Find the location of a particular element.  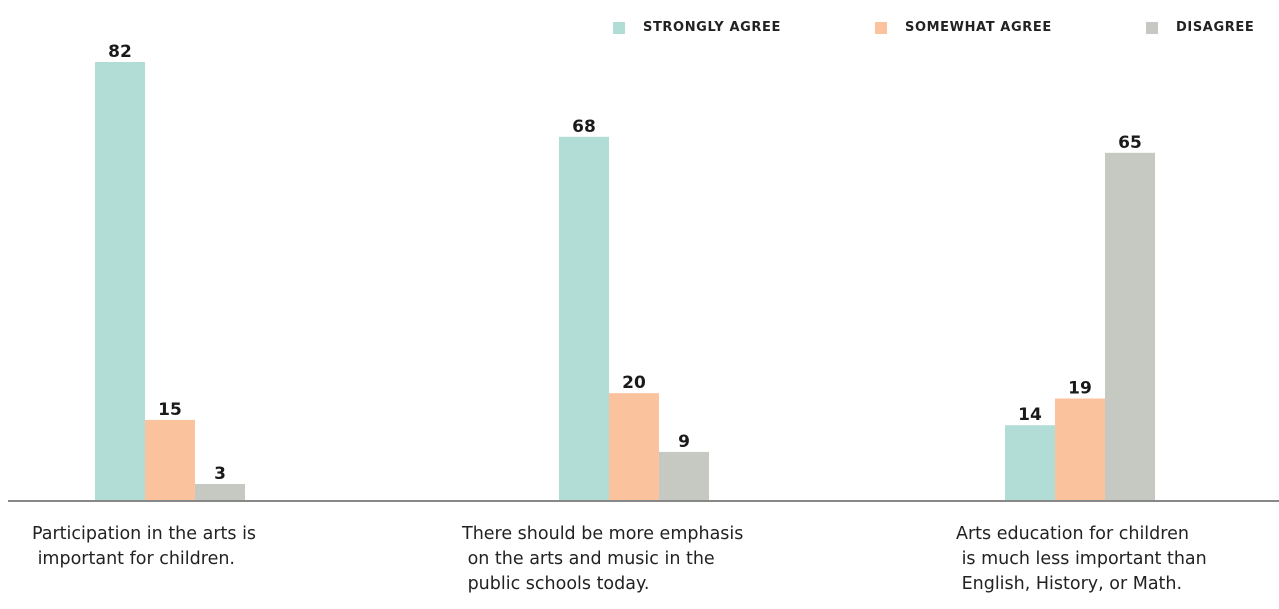

bar-arts-less-important-strongly-agree is located at coordinates (1030, 462).